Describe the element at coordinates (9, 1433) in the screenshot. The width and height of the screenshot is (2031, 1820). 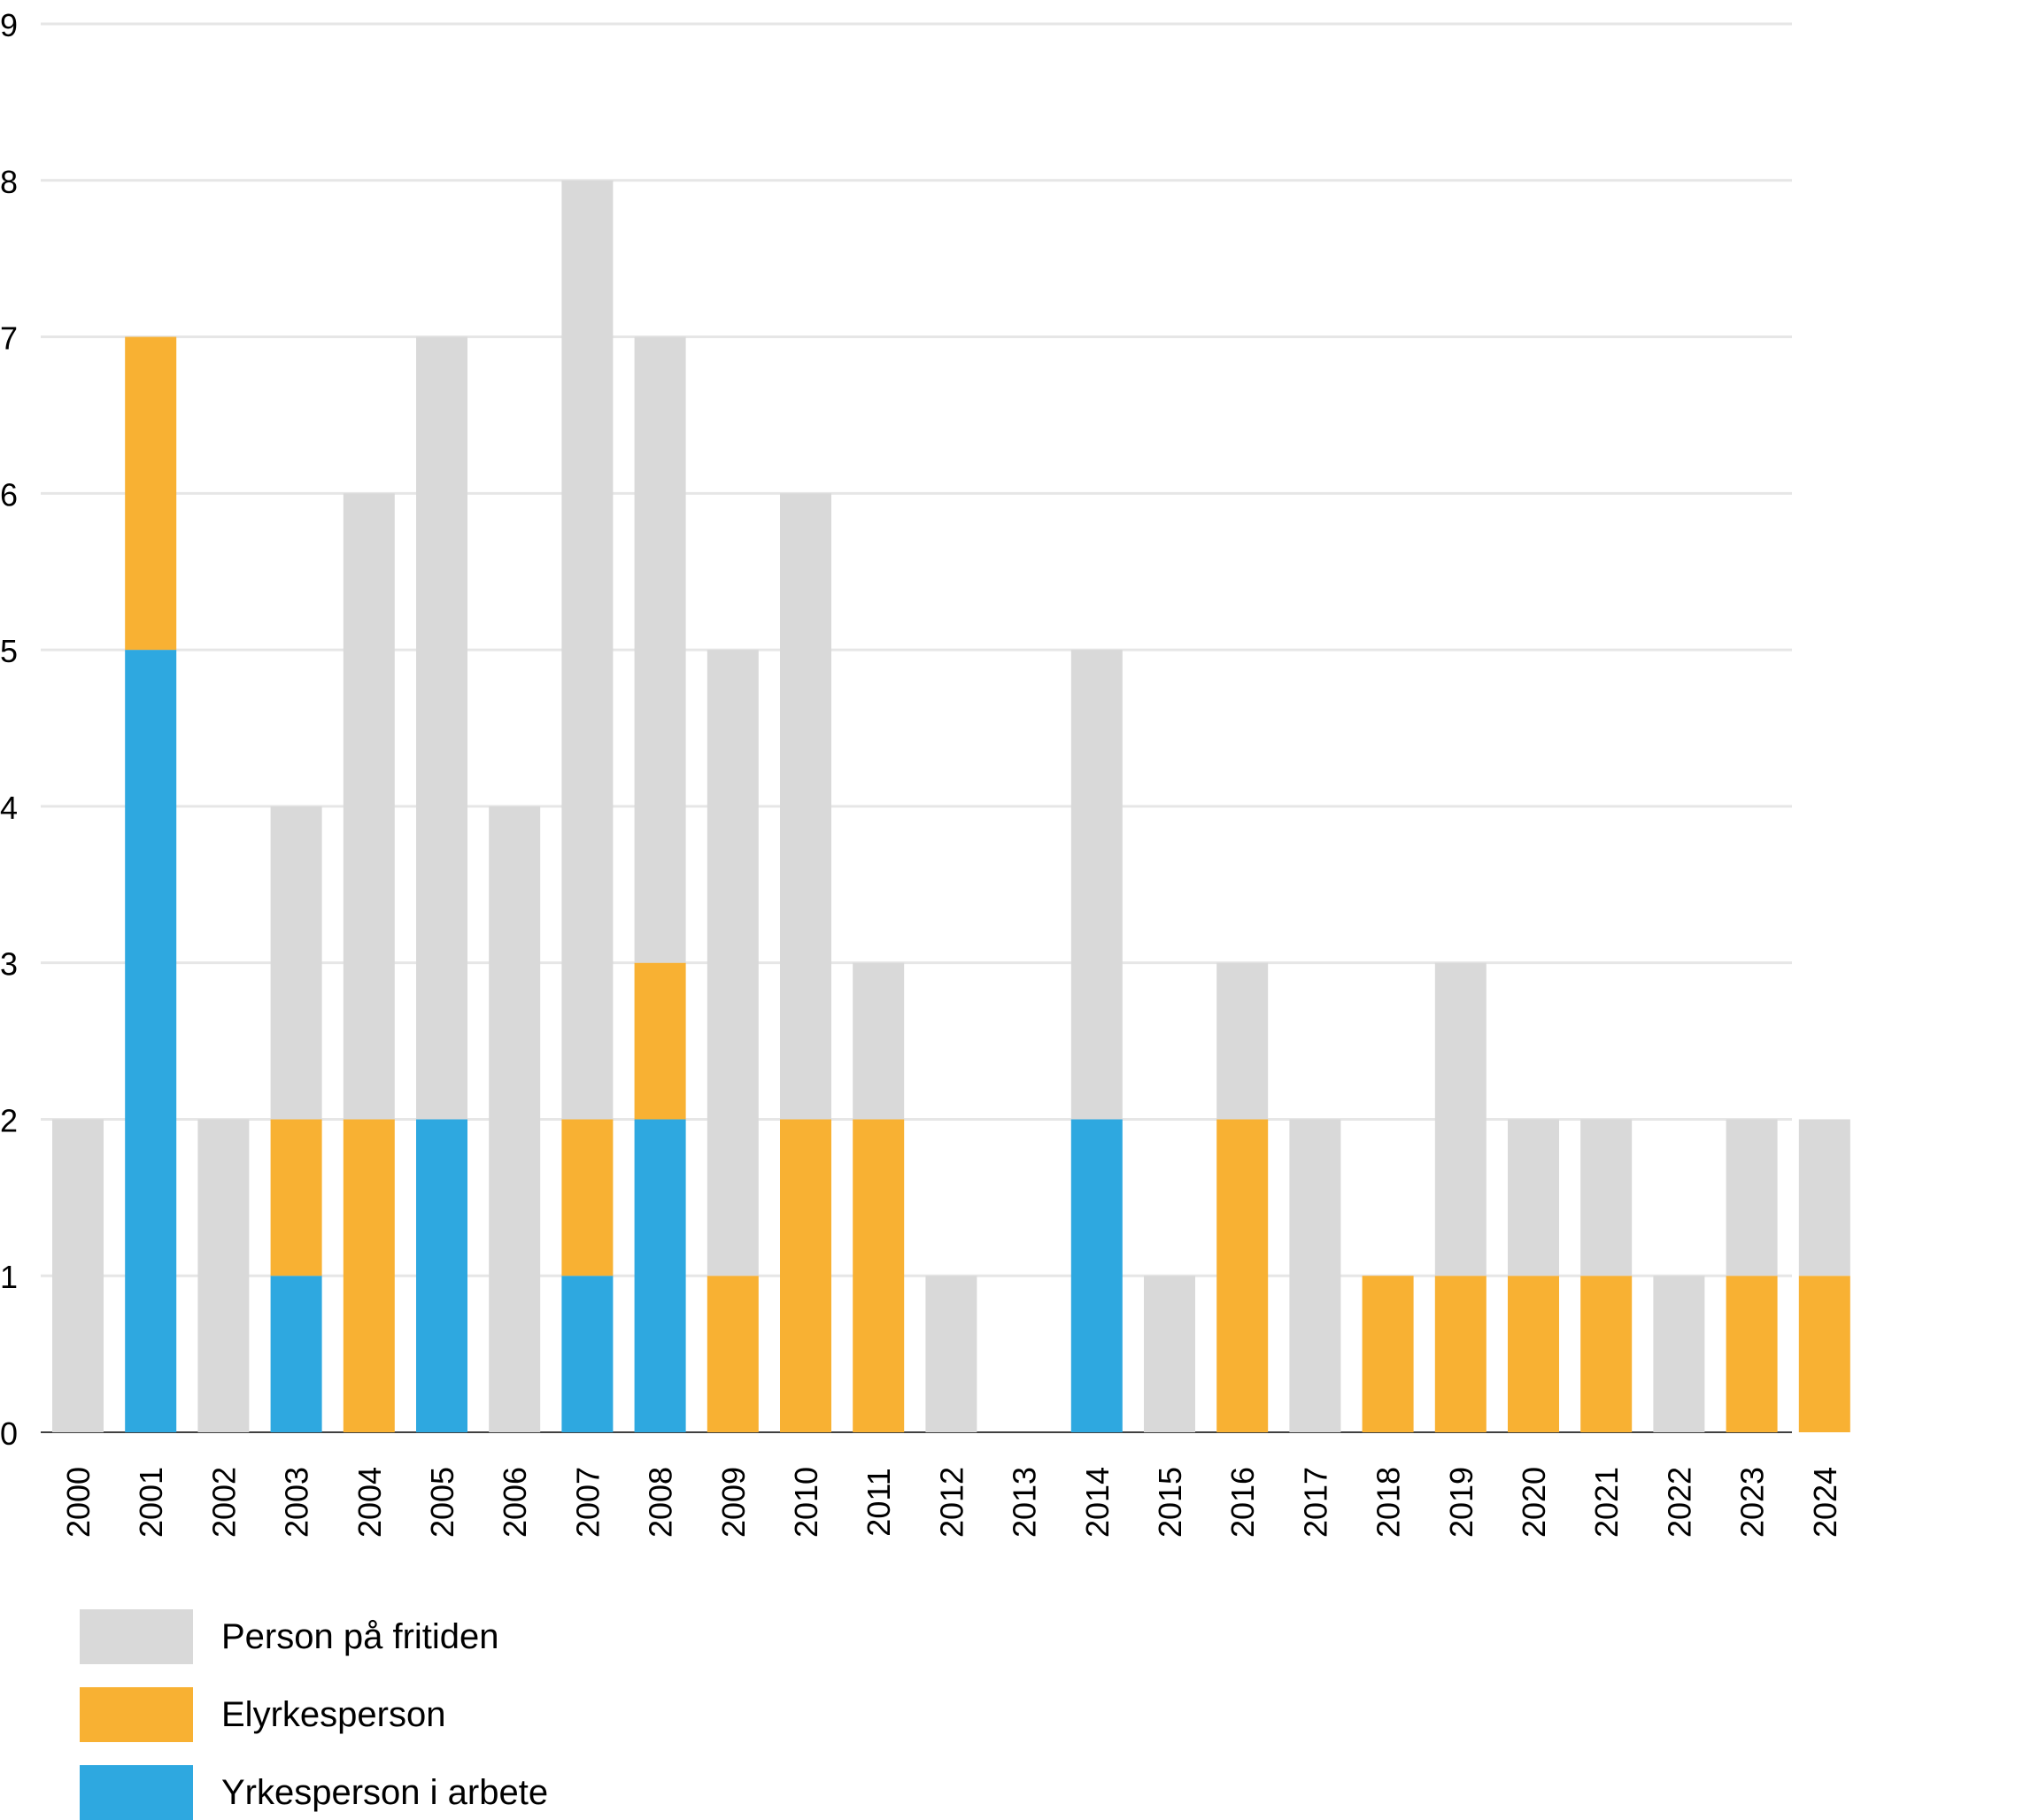
I see `y-tick-label-0: 0` at that location.